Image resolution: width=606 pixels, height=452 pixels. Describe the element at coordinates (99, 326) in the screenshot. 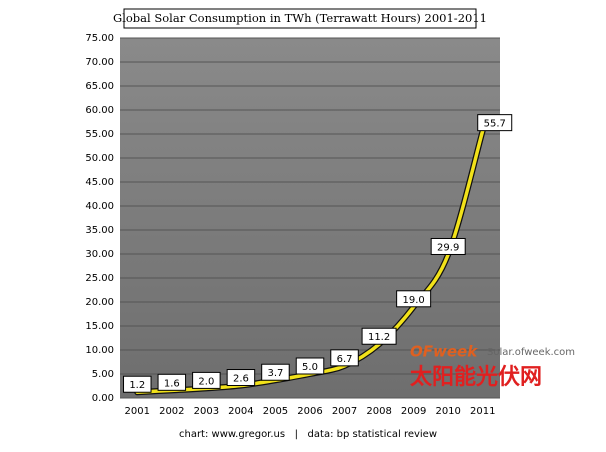

I see `y-tick-label: 15.00` at that location.